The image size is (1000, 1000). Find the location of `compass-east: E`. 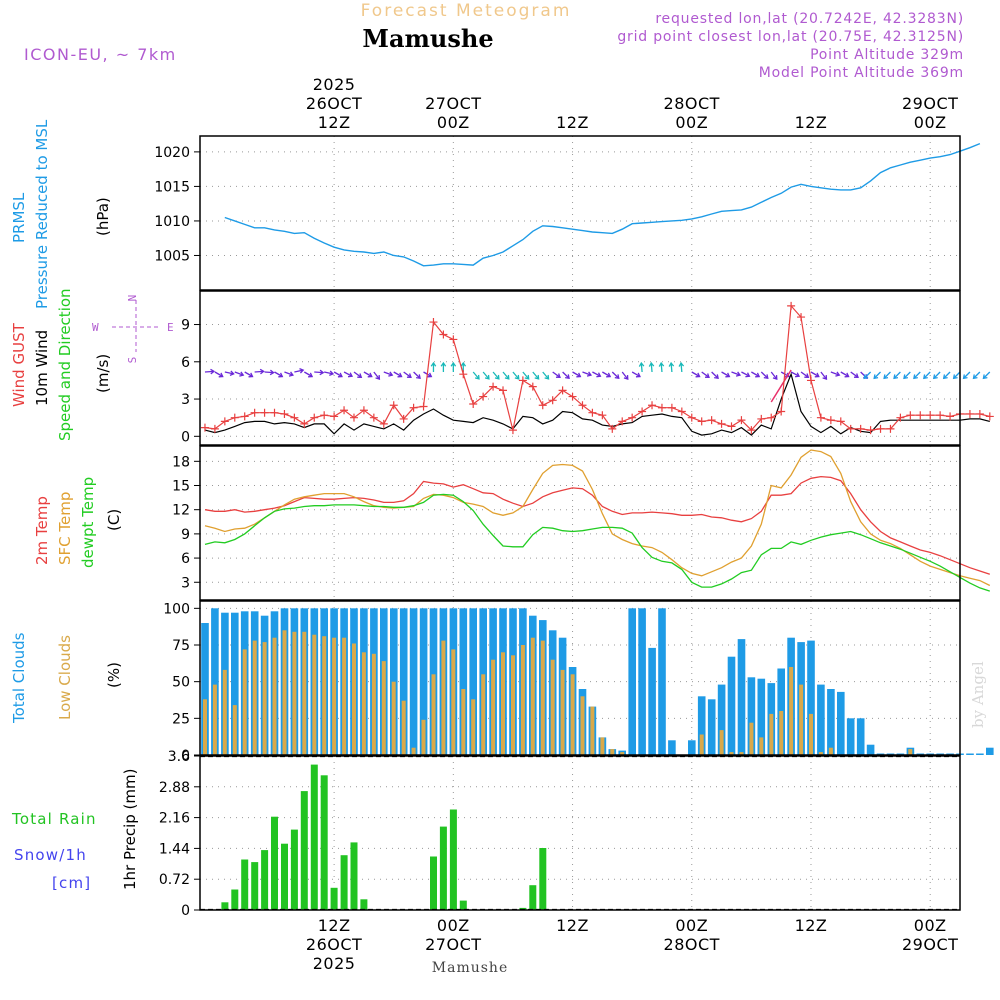

compass-east: E is located at coordinates (170, 327).